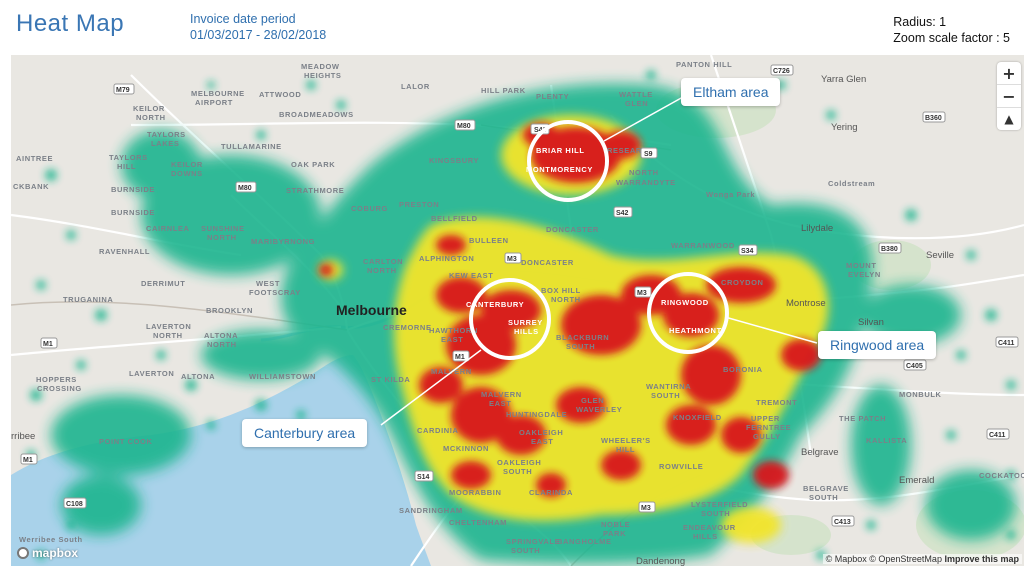 The width and height of the screenshot is (1024, 566). Describe the element at coordinates (371, 310) in the screenshot. I see `melbourne-label: Melbourne` at that location.